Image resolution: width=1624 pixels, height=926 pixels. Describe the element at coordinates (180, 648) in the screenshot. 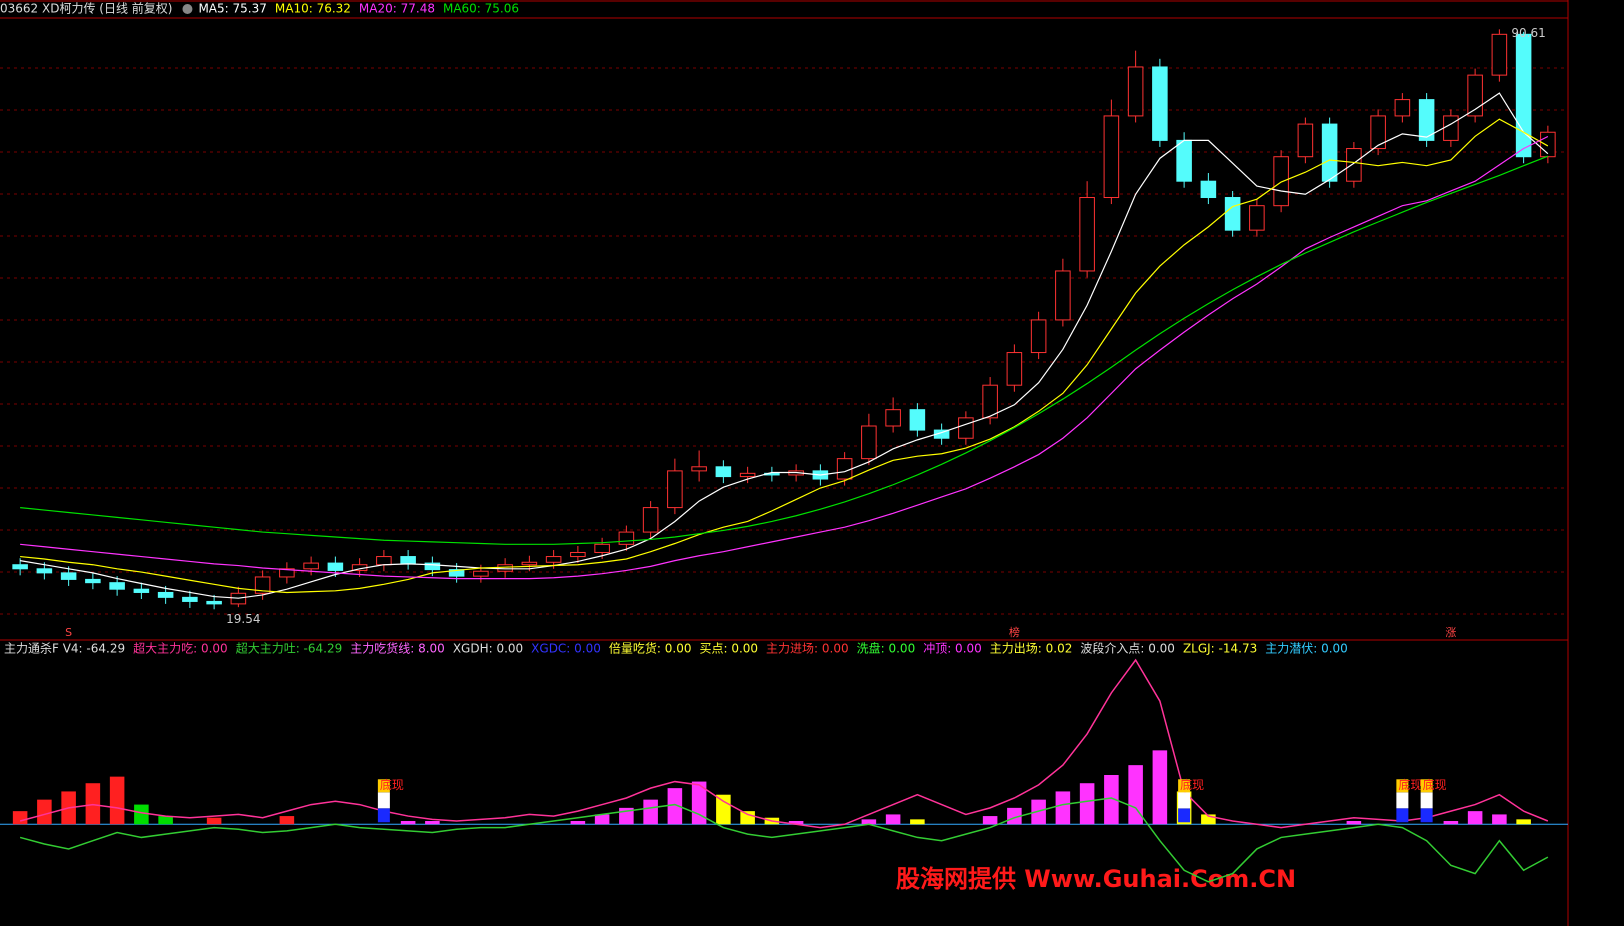

I see `indicator-legend: 超大主力吃: 0.00` at that location.